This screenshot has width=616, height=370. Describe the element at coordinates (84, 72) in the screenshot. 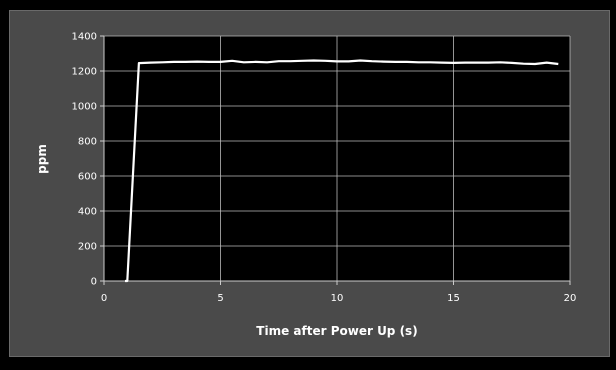

I see `y-tick-label: 1200` at that location.